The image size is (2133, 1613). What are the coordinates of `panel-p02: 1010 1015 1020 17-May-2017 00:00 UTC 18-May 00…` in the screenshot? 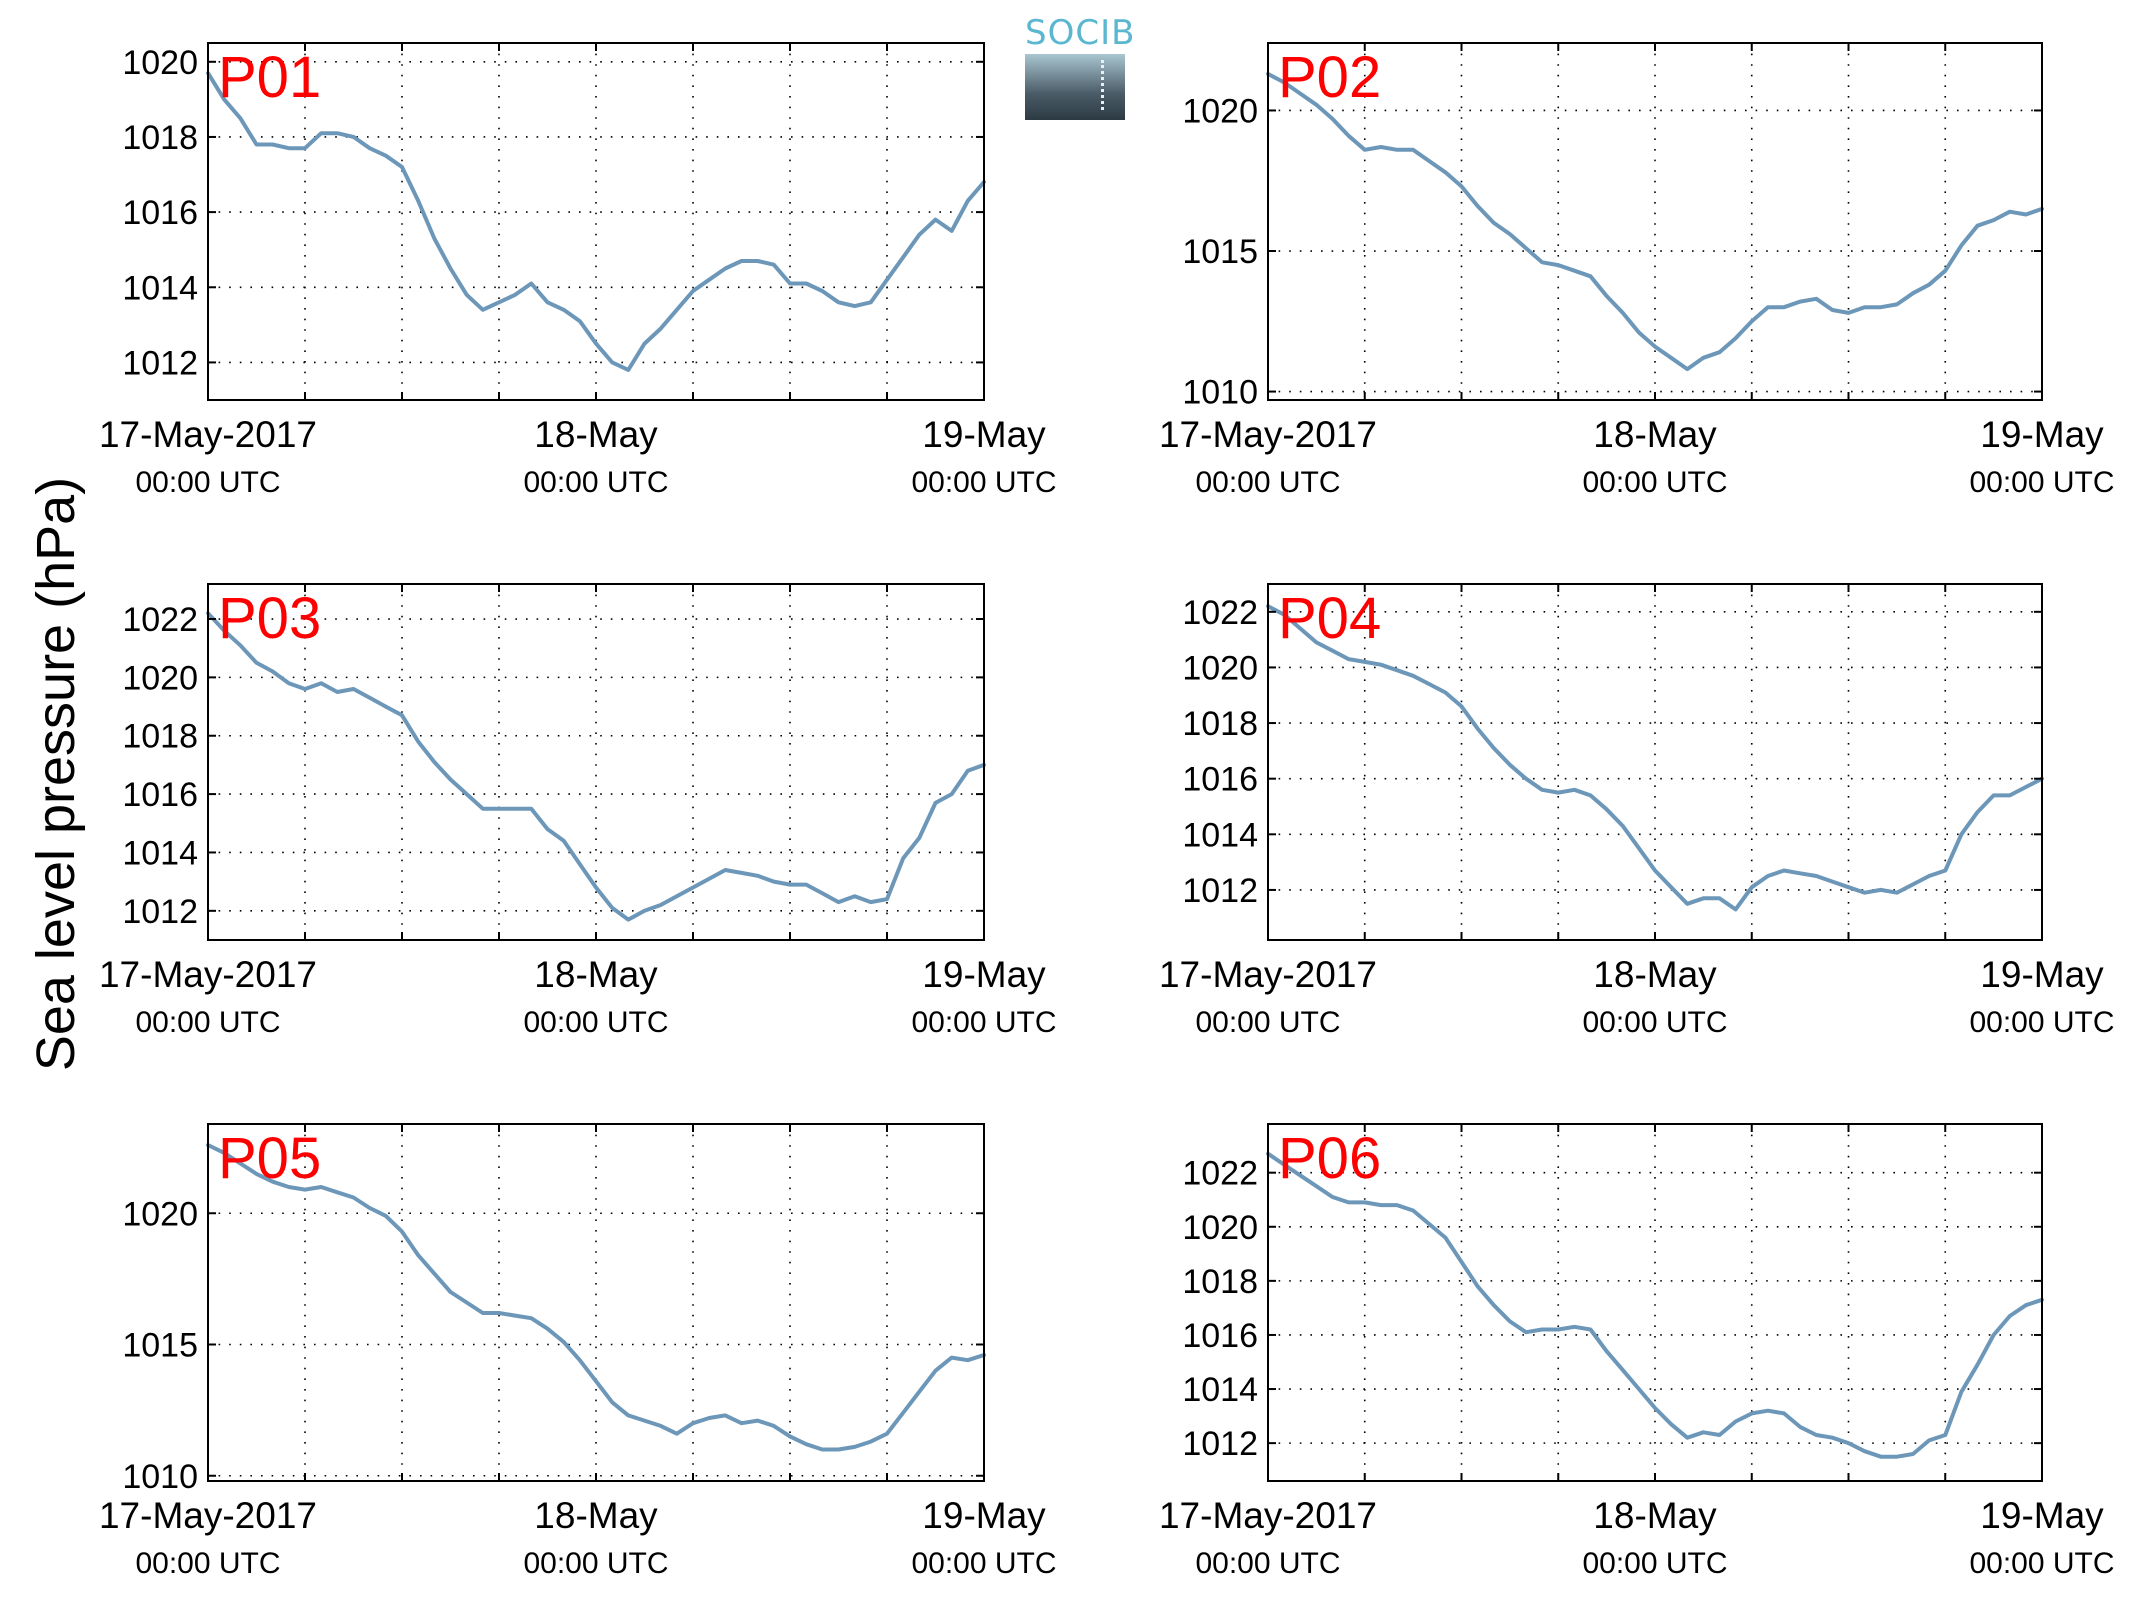 It's located at (1637, 270).